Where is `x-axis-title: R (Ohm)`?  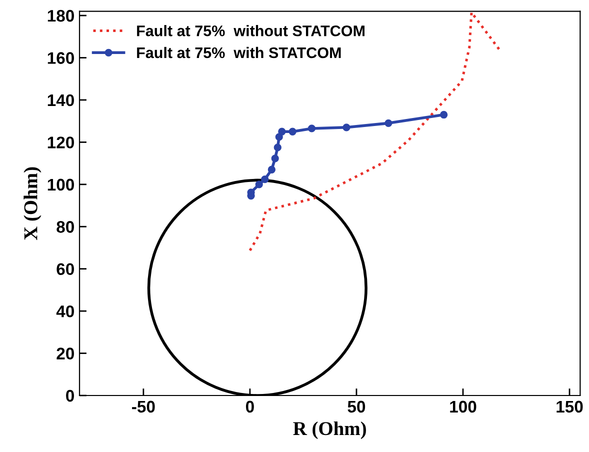 x-axis-title: R (Ohm) is located at coordinates (329, 430).